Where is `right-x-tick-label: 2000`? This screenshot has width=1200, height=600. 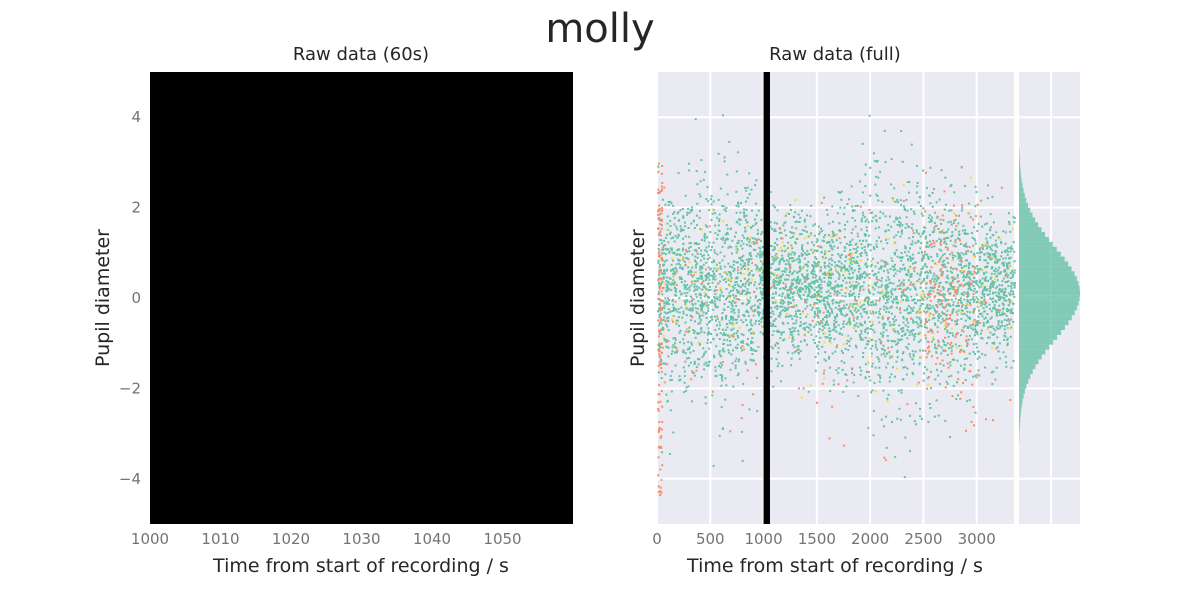
right-x-tick-label: 2000 is located at coordinates (870, 539).